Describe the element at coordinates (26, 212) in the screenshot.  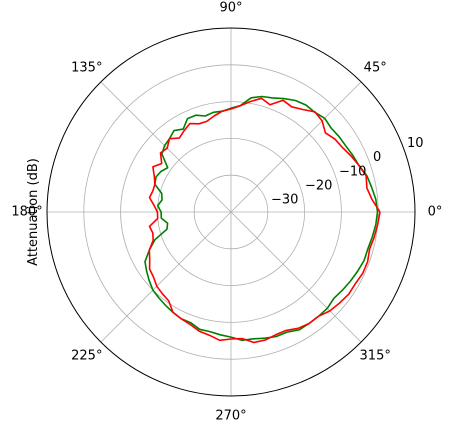
I see `theta-tick-label-180: 180°` at that location.